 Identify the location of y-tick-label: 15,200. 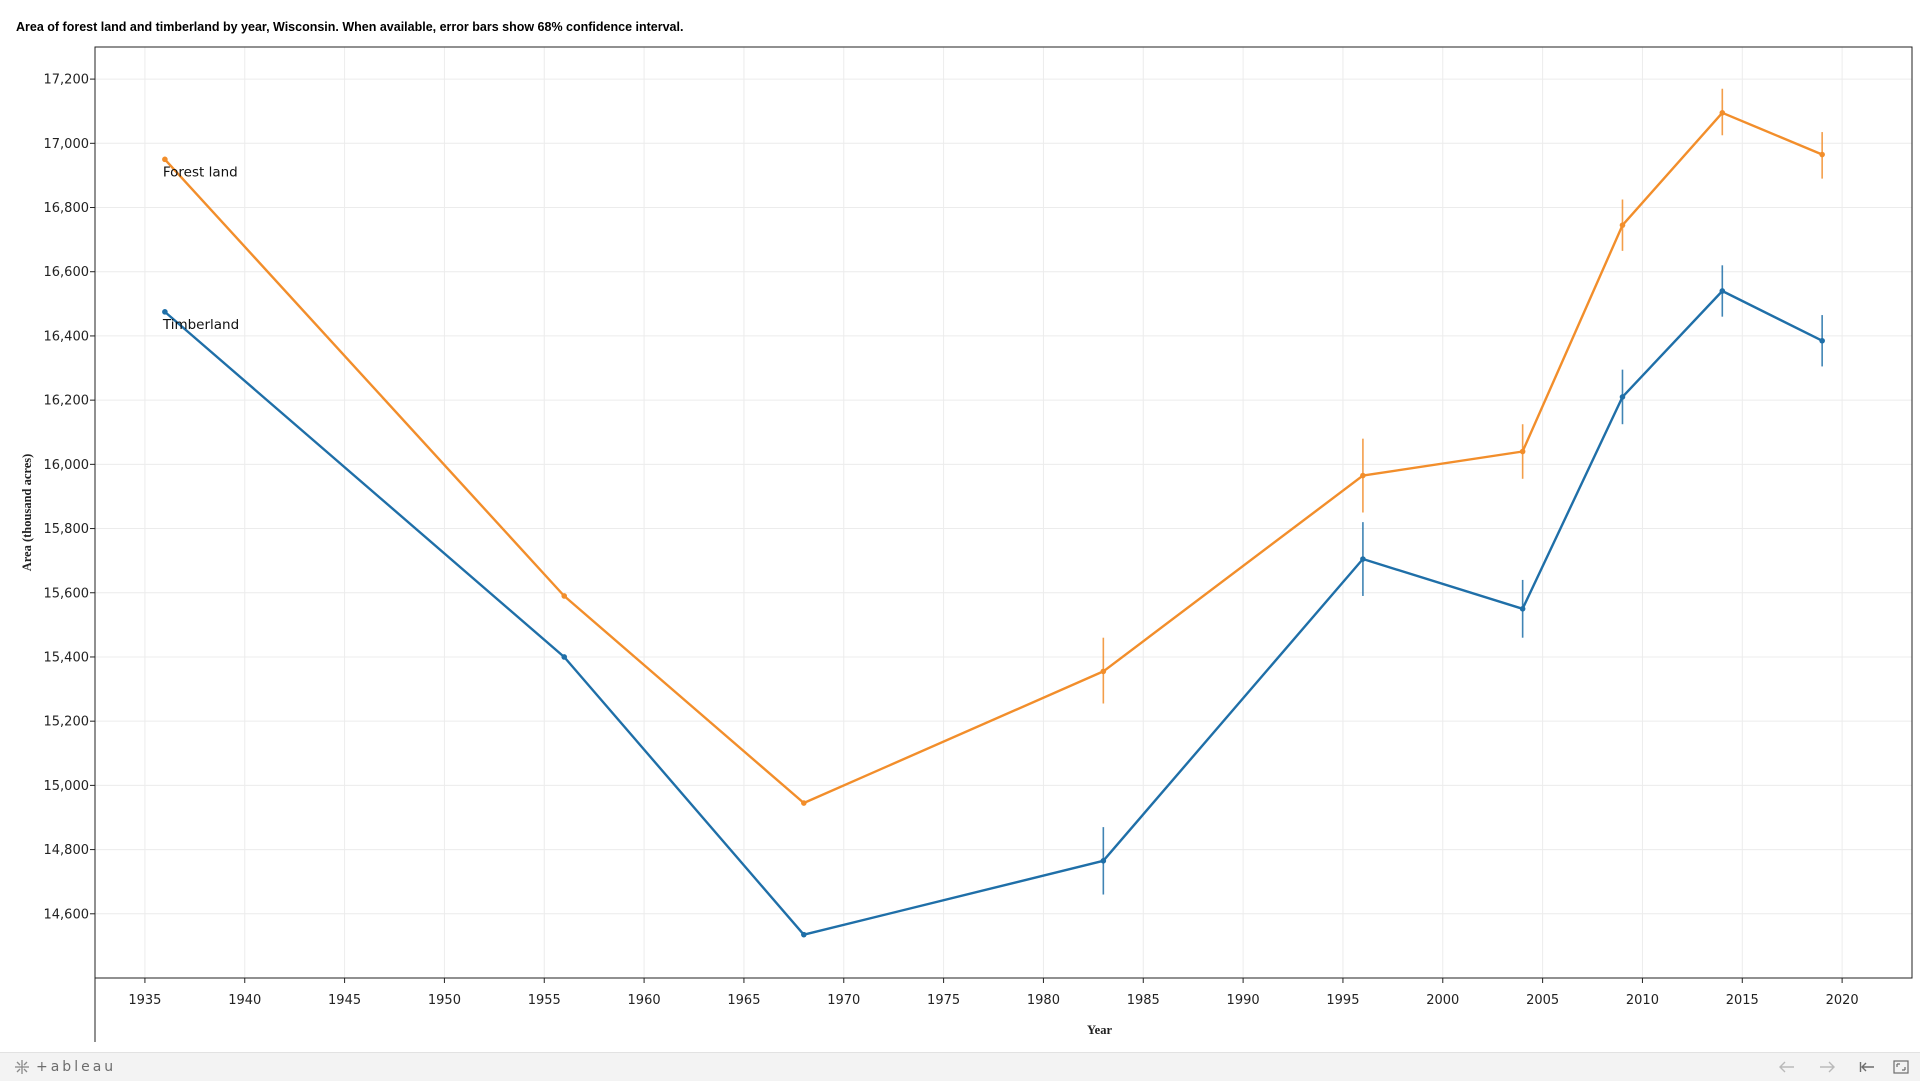
(67, 722).